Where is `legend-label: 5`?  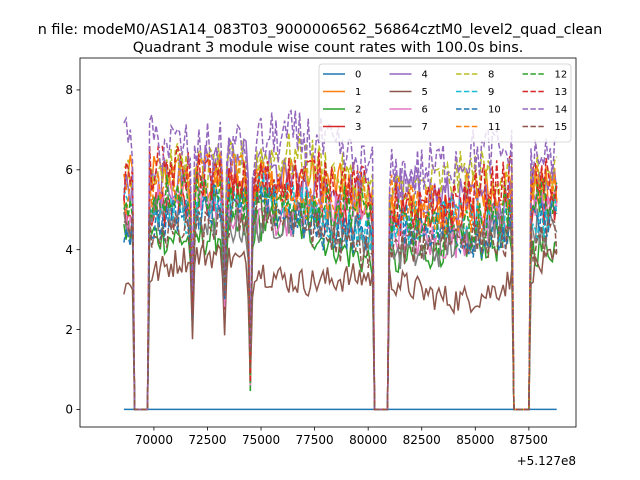
legend-label: 5 is located at coordinates (425, 92).